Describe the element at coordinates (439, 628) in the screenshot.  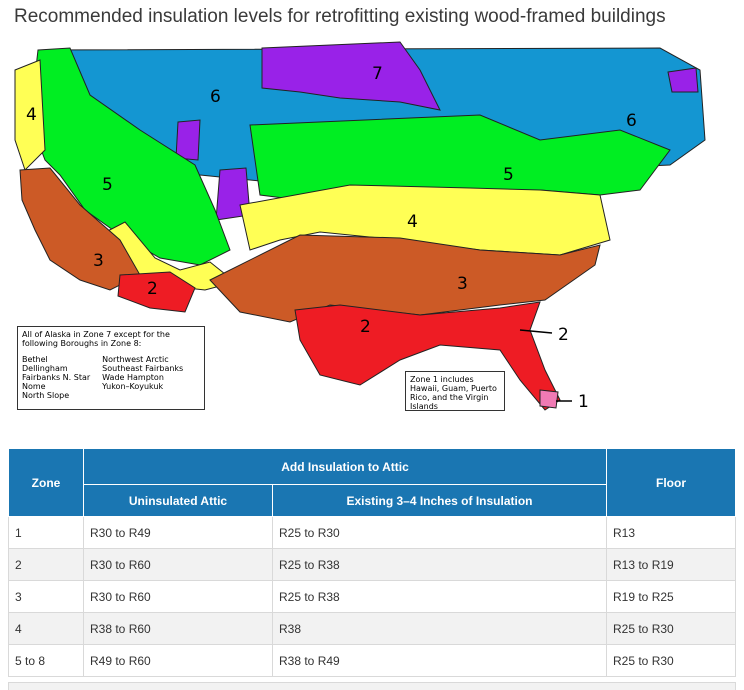
I see `cell-existing: R38` at that location.